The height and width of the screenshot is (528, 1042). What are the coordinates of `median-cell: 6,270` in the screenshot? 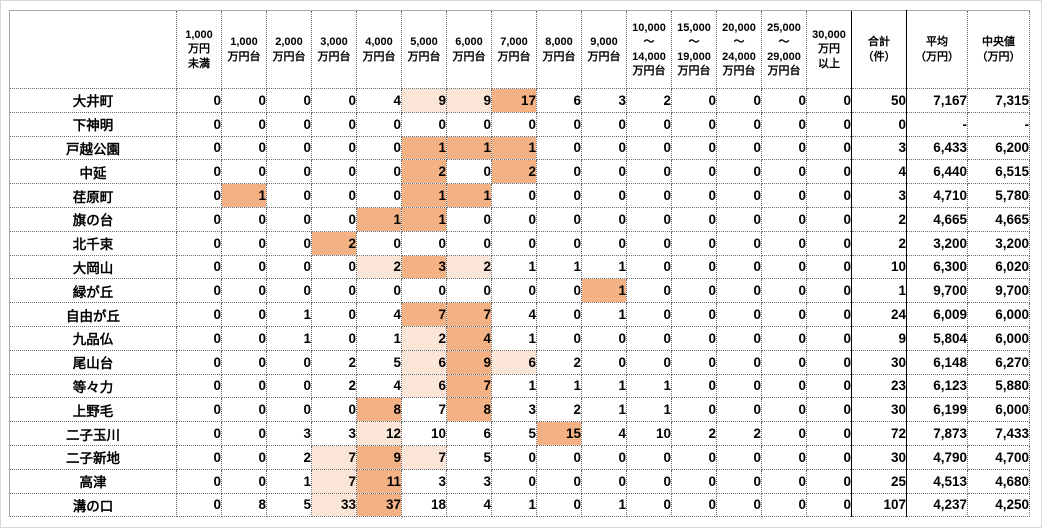 It's located at (998, 362).